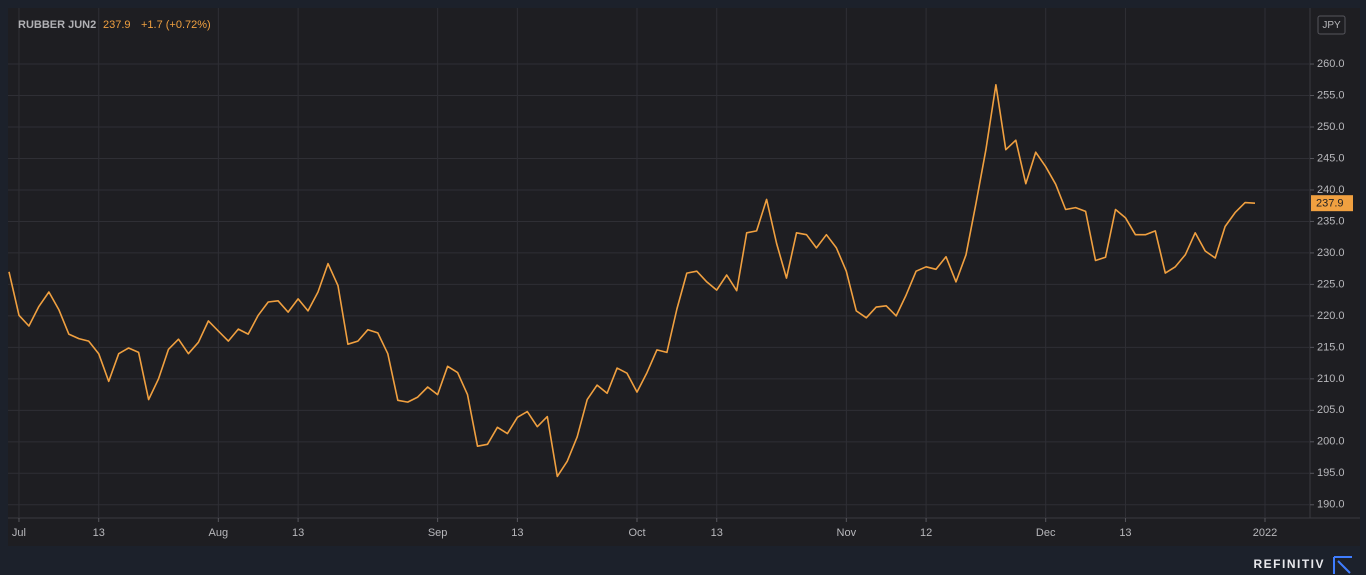  What do you see at coordinates (1331, 127) in the screenshot?
I see `y-tick-label: 250.0` at bounding box center [1331, 127].